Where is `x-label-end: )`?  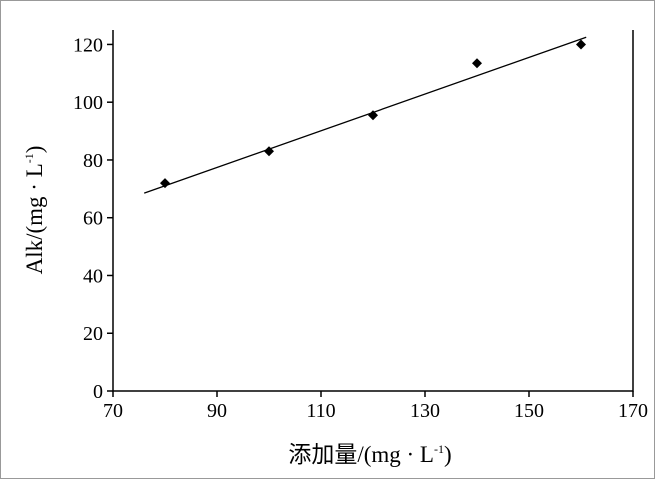 x-label-end: ) is located at coordinates (448, 454).